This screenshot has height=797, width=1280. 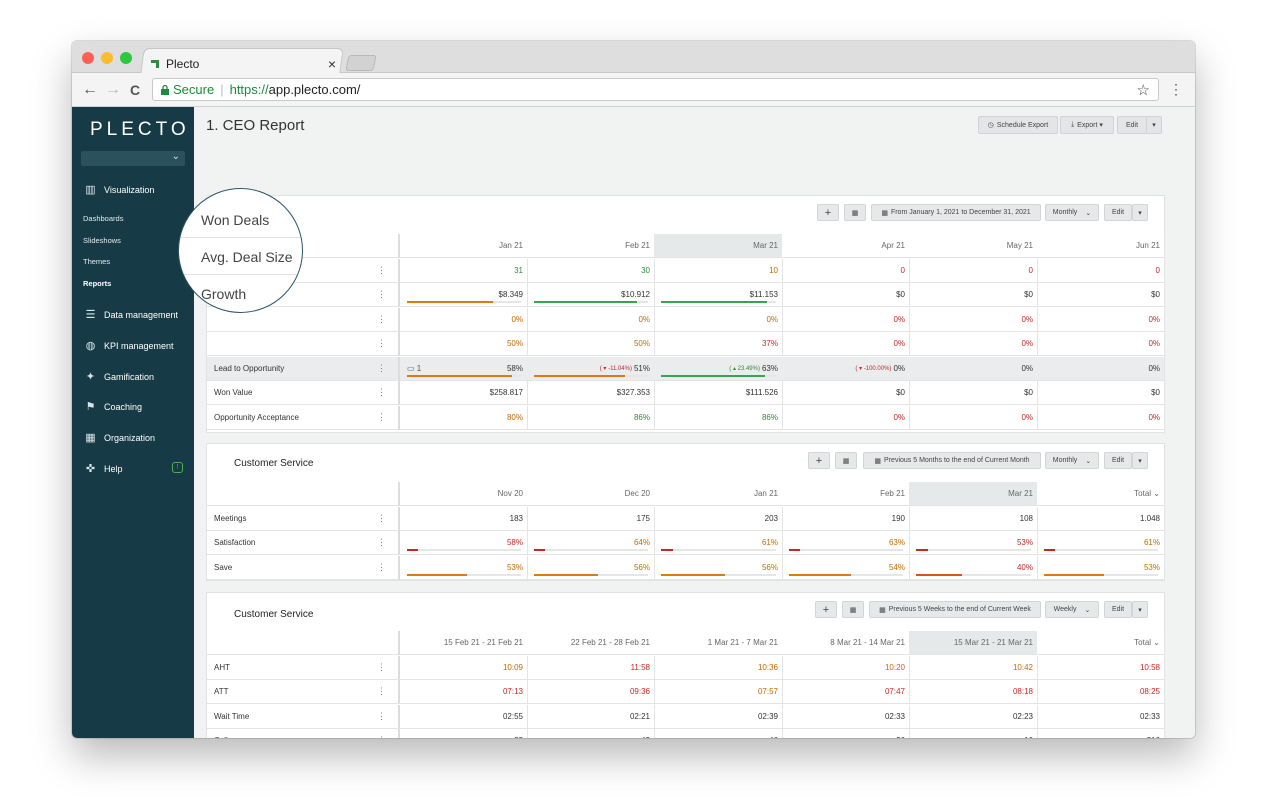 What do you see at coordinates (1101, 667) in the screenshot?
I see `table-cell: 10:58` at bounding box center [1101, 667].